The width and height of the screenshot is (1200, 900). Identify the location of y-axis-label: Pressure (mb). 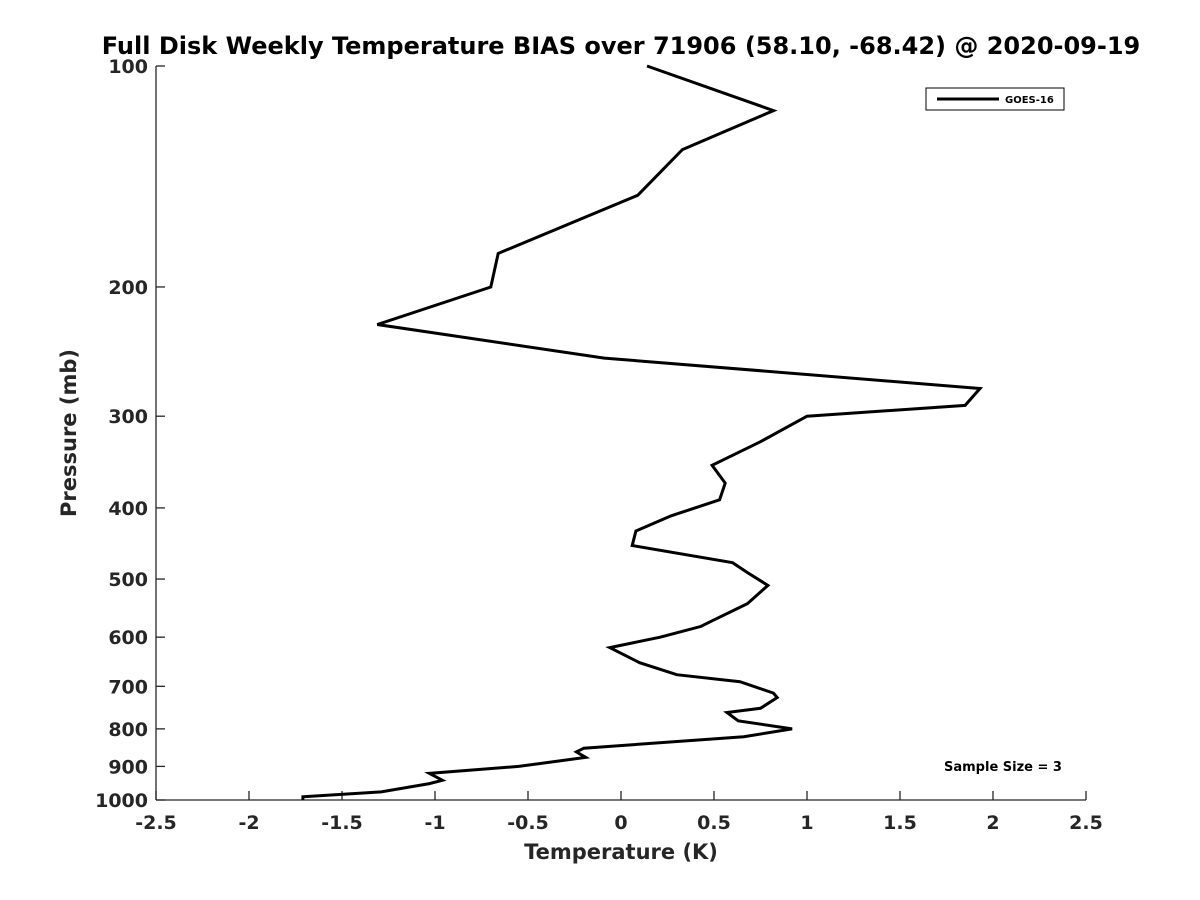
(69, 433).